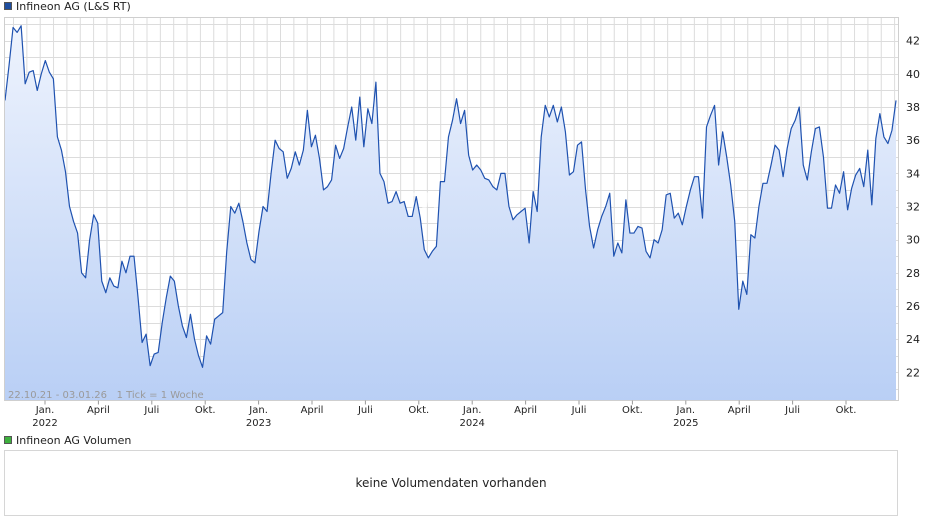  I want to click on volume-empty-message: keine Volumendaten vorhanden, so click(451, 483).